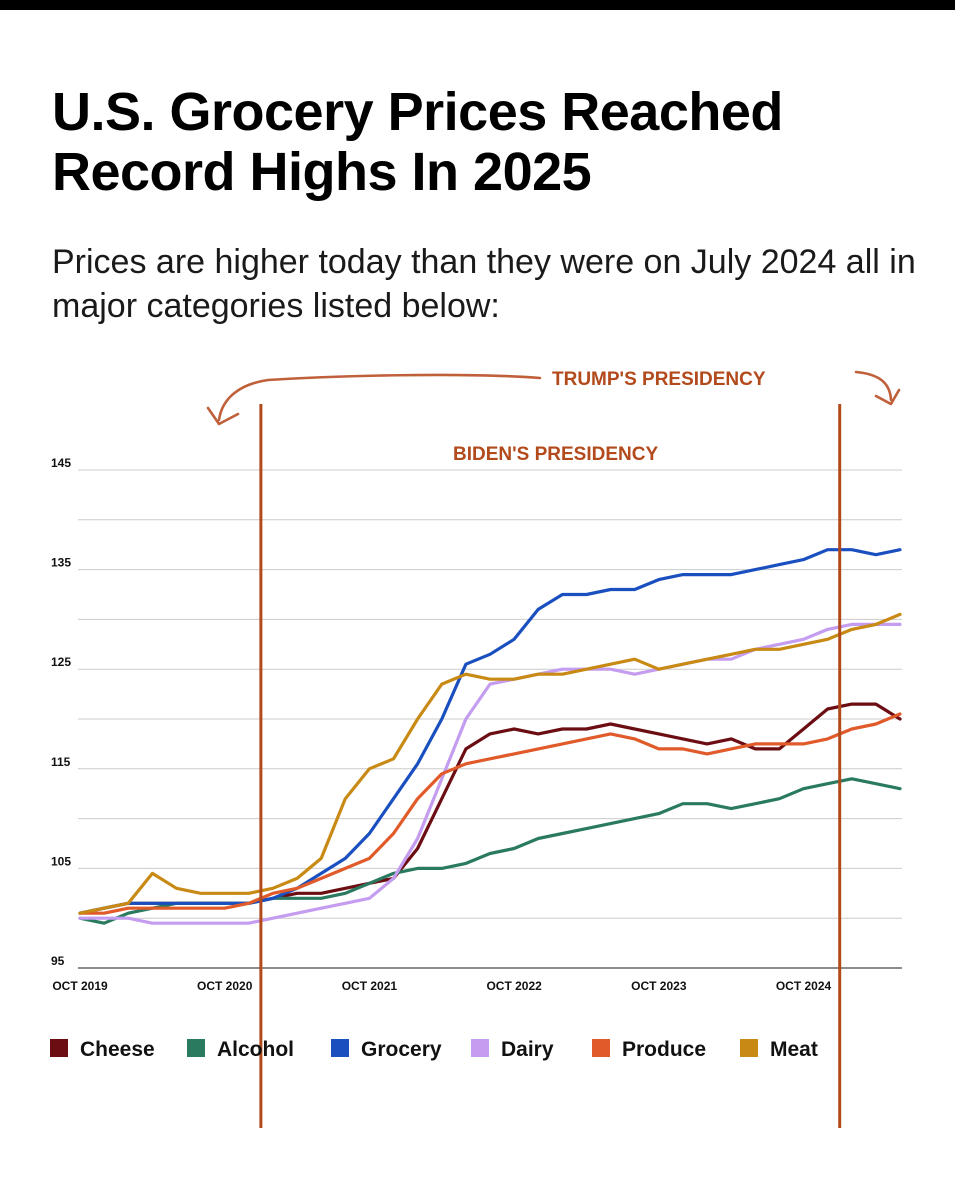  Describe the element at coordinates (225, 986) in the screenshot. I see `x-tick-label: OCT 2020` at that location.